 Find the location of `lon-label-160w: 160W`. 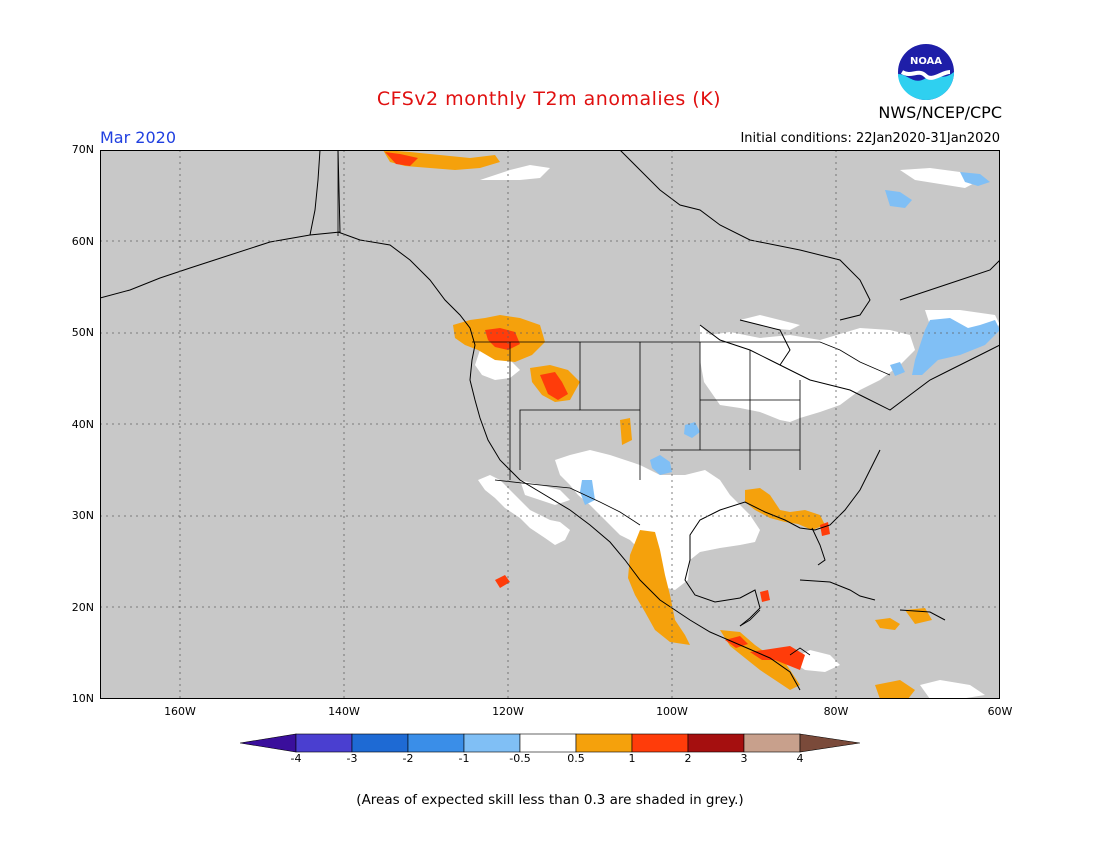

lon-label-160w: 160W is located at coordinates (180, 711).